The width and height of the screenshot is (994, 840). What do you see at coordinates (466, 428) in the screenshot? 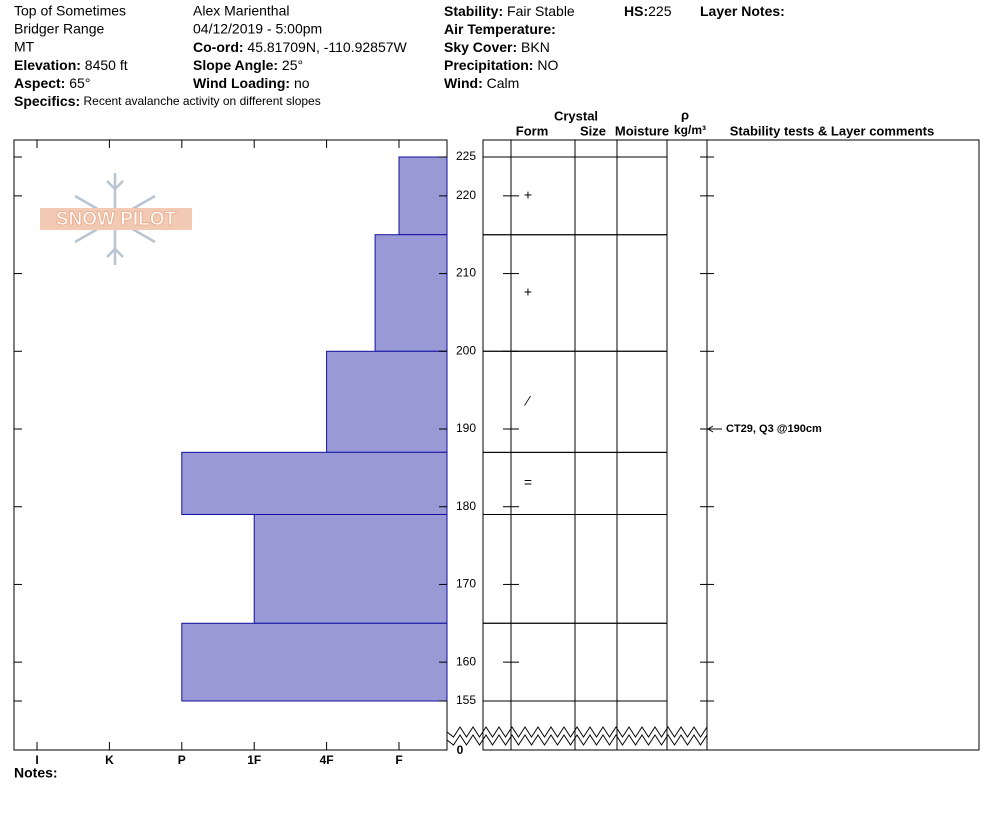
I see `height-label: 190` at bounding box center [466, 428].